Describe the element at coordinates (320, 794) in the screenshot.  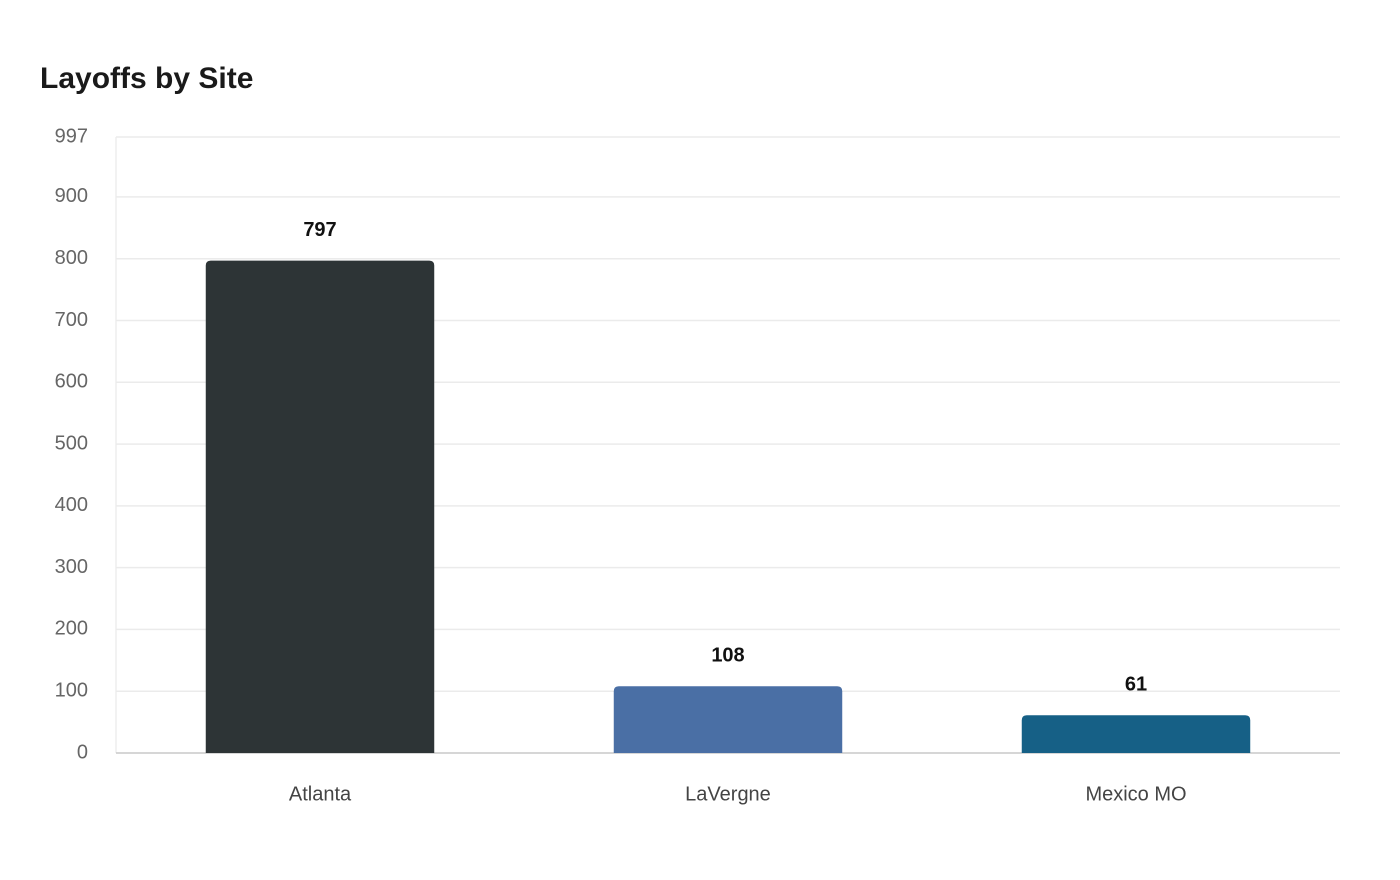
I see `x-tick-label: Atlanta` at that location.